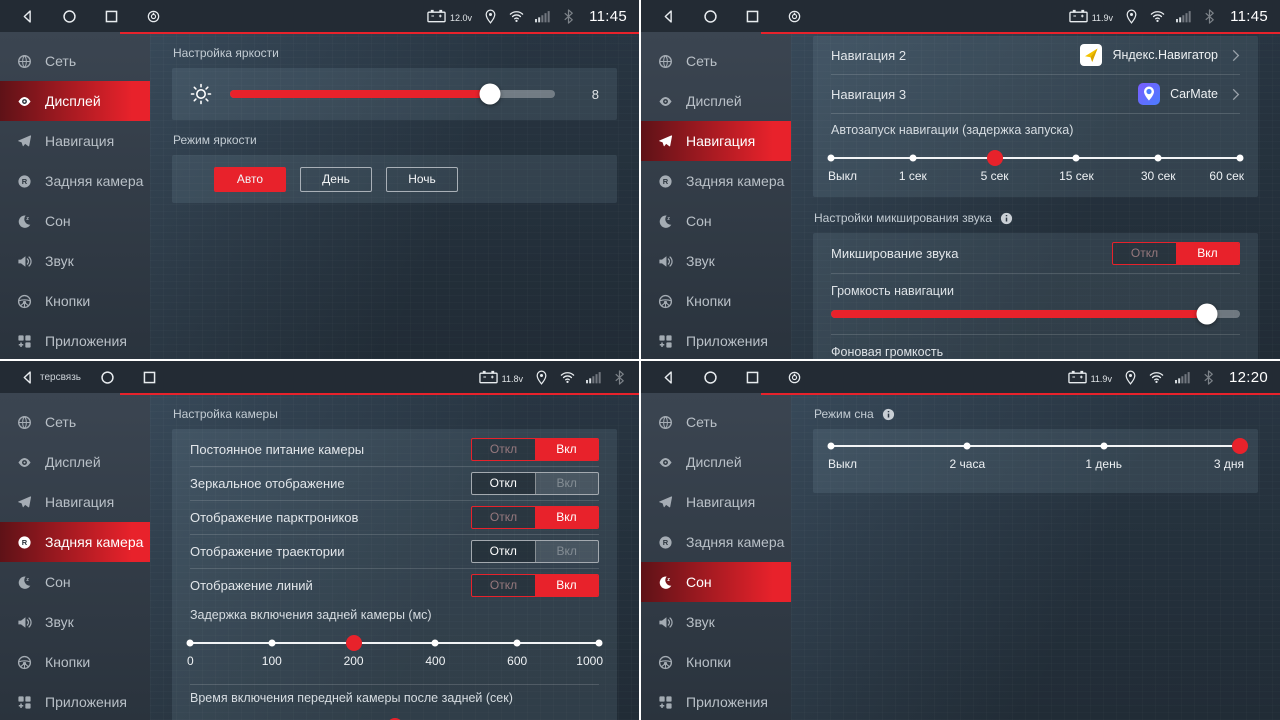  Describe the element at coordinates (392, 94) in the screenshot. I see `brightness-slider` at that location.